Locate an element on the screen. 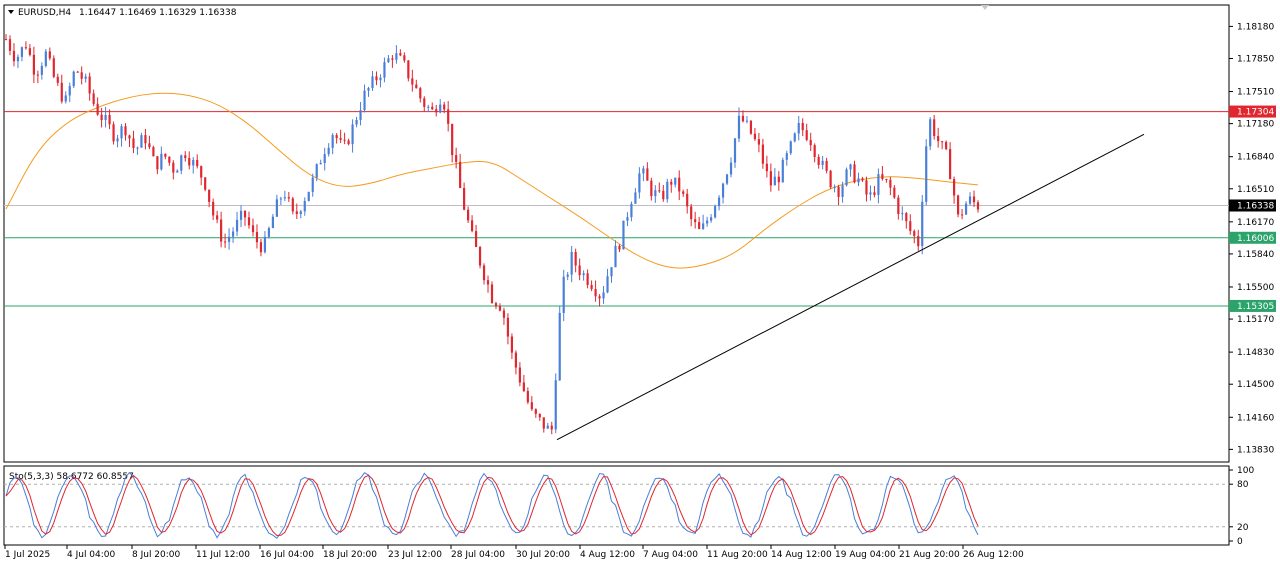 Image resolution: width=1280 pixels, height=571 pixels. support-level-tag is located at coordinates (1252, 237).